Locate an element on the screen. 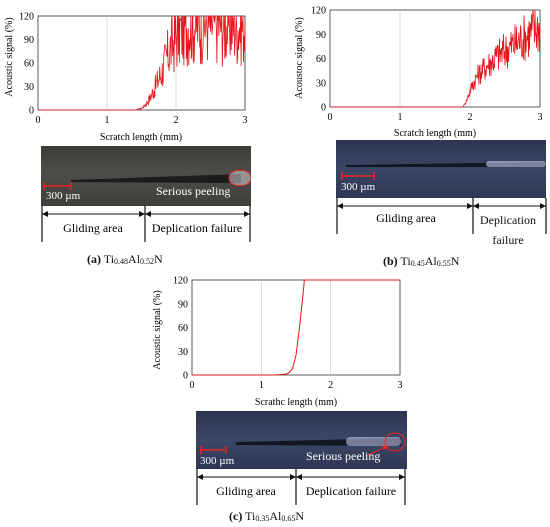 The width and height of the screenshot is (550, 527). caption-b: (b) Ti0.45Al0.55N is located at coordinates (421, 261).